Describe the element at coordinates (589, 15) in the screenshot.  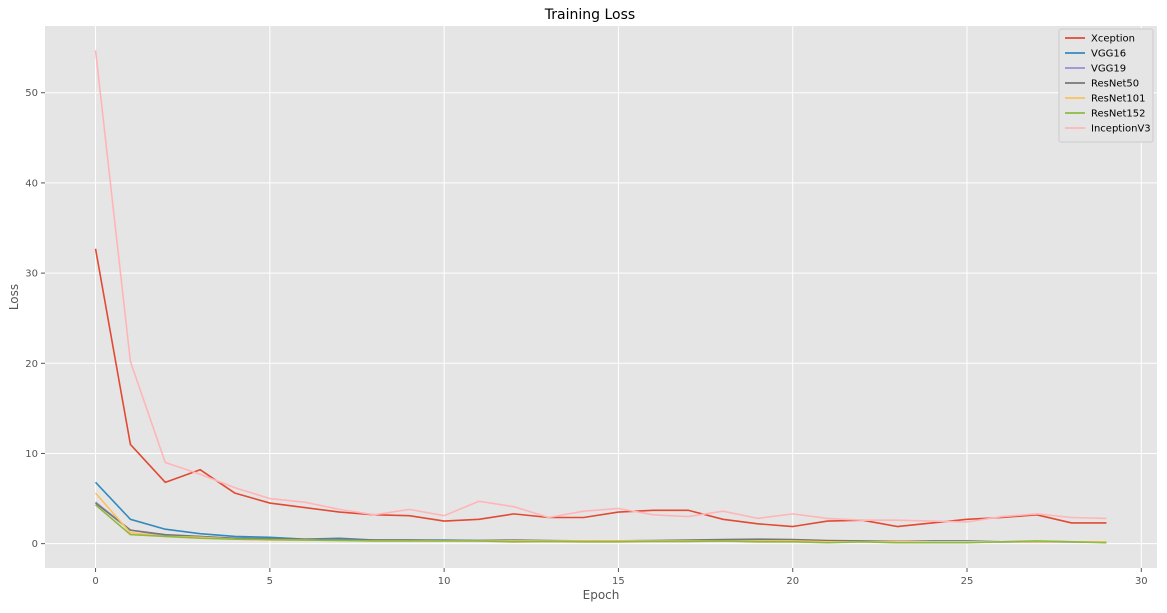
I see `chart-title: Training Loss` at that location.